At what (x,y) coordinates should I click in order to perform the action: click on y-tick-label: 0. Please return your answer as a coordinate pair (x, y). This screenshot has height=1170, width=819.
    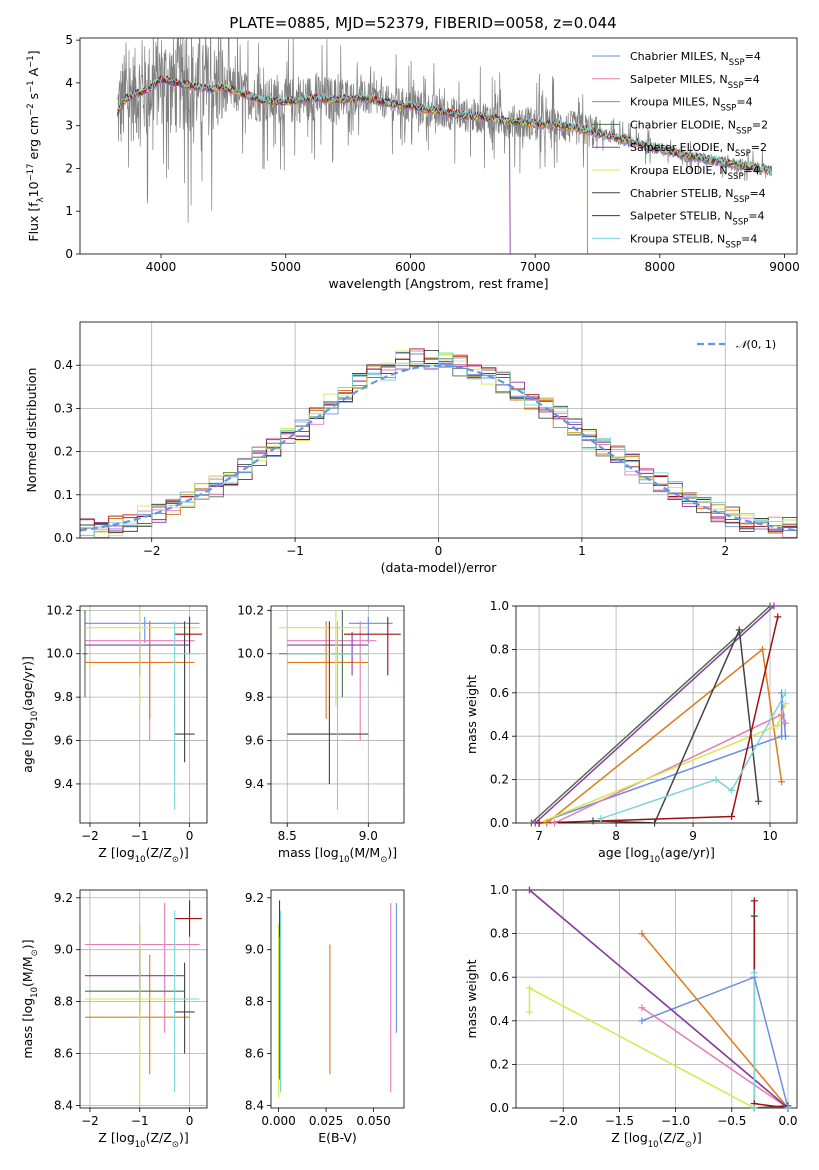
    Looking at the image, I should click on (69, 254).